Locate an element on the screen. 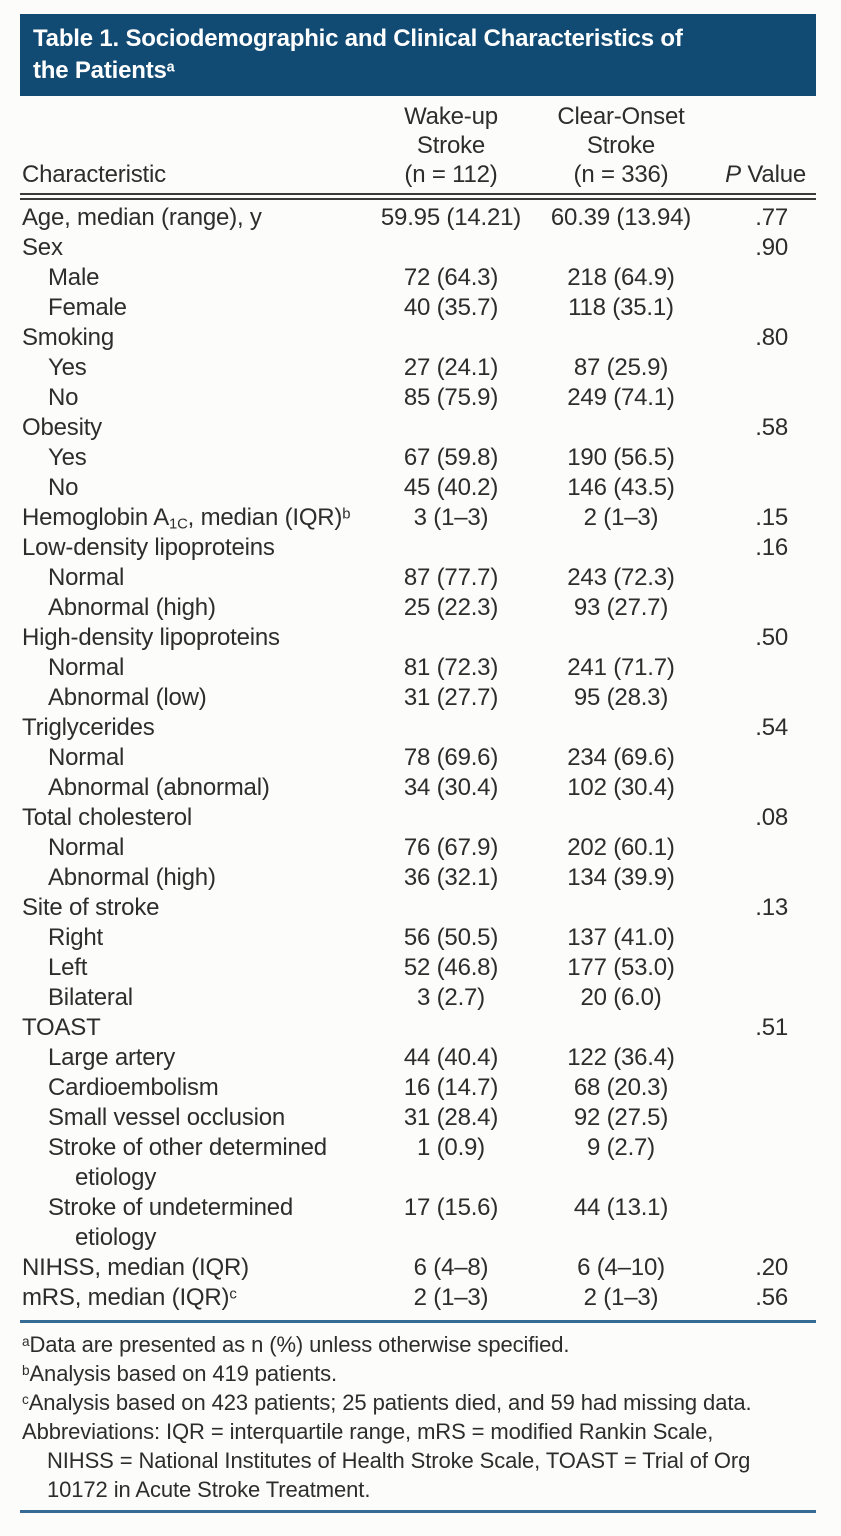 Image resolution: width=841 pixels, height=1536 pixels. row-label: Abnormal (high) is located at coordinates (132, 877).